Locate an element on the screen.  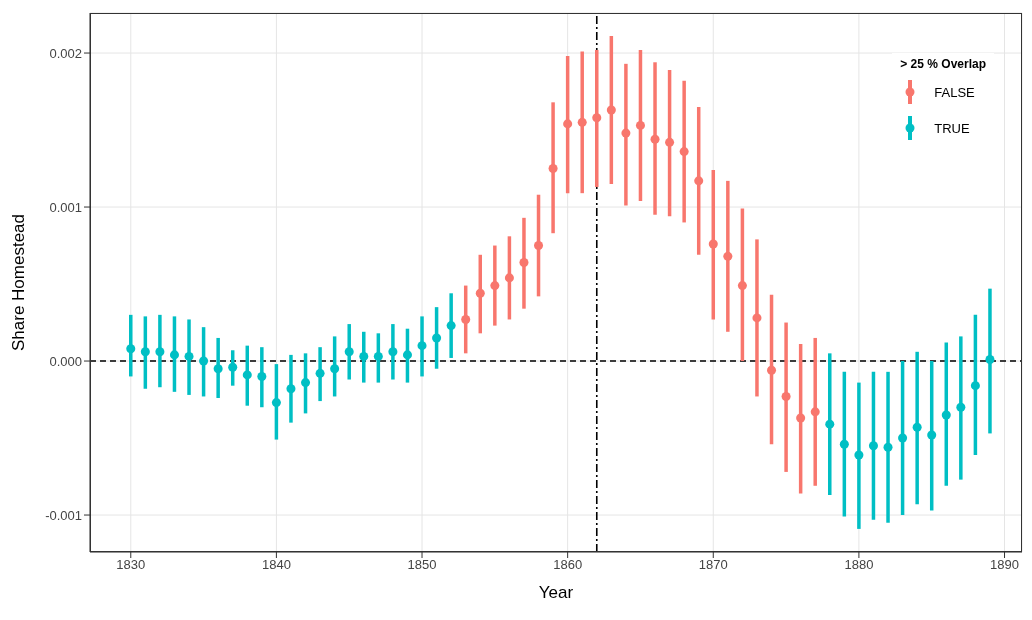
x-tick-label: 1880 is located at coordinates (859, 565).